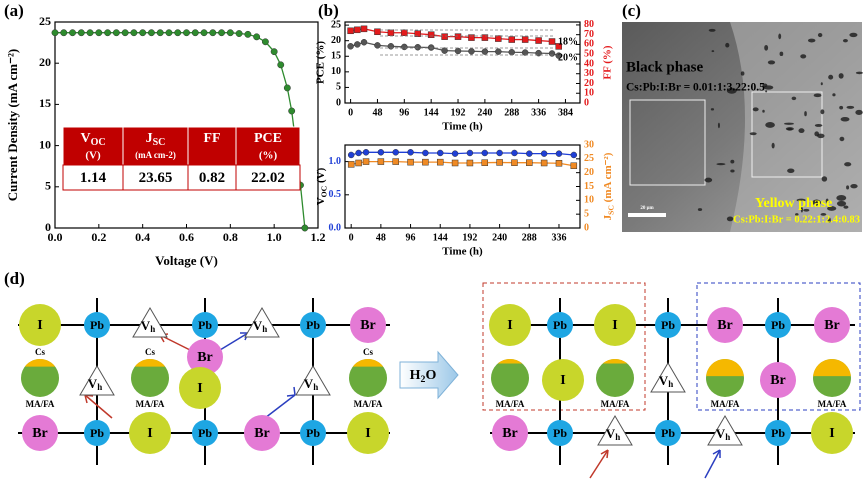 This screenshot has width=865, height=484. Describe the element at coordinates (336, 40) in the screenshot. I see `y-tick-label: 20` at that location.